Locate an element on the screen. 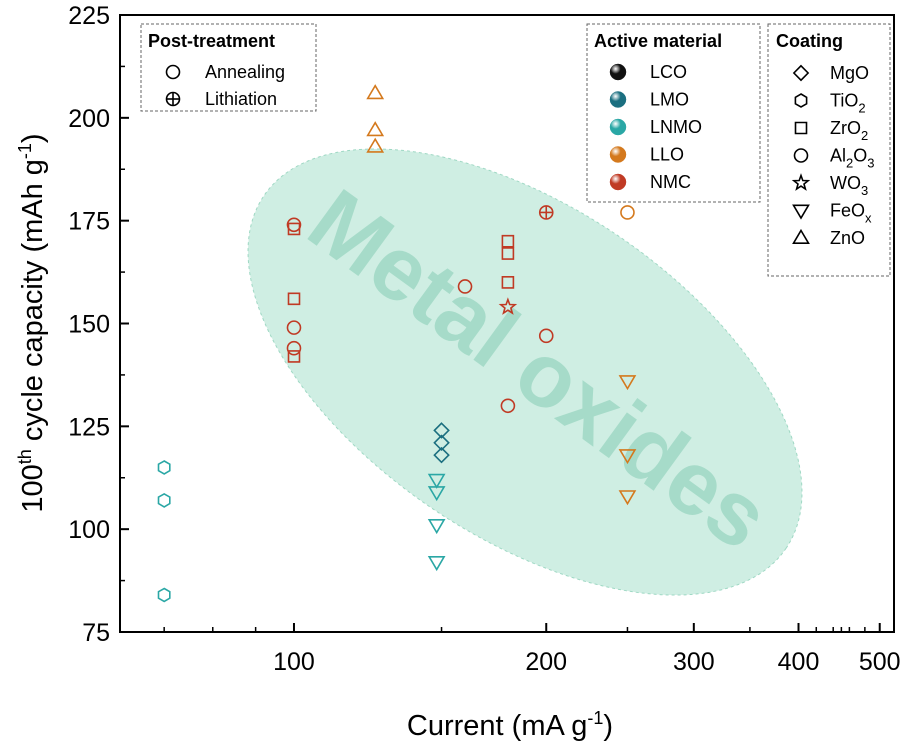 This screenshot has height=753, width=913. y-tick-label: 175 is located at coordinates (89, 222).